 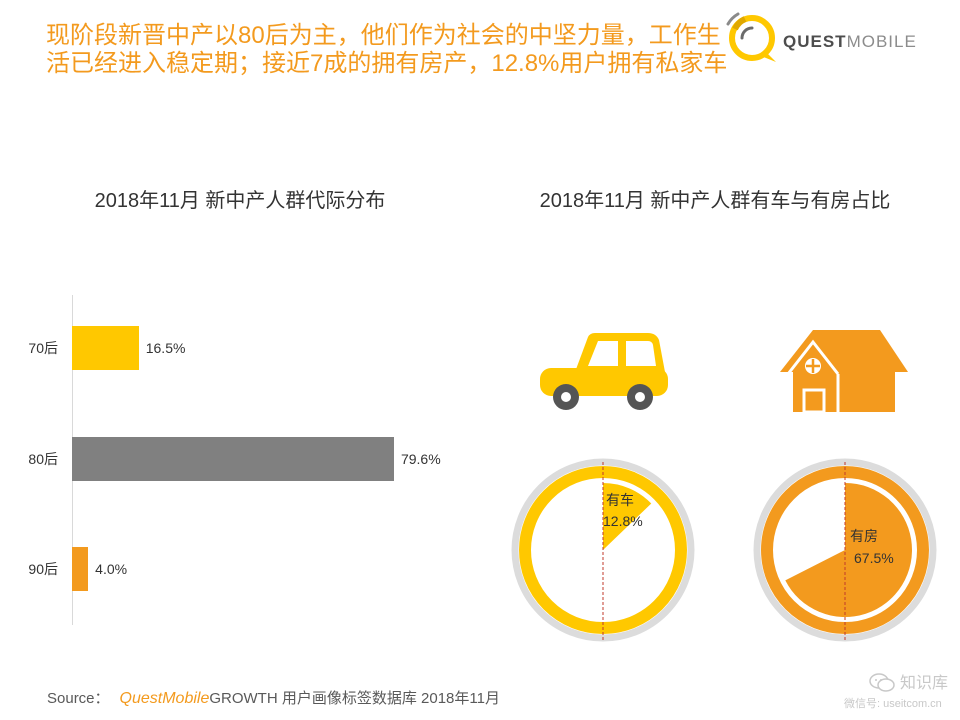 What do you see at coordinates (420, 458) in the screenshot?
I see `value-label: 79.6%` at bounding box center [420, 458].